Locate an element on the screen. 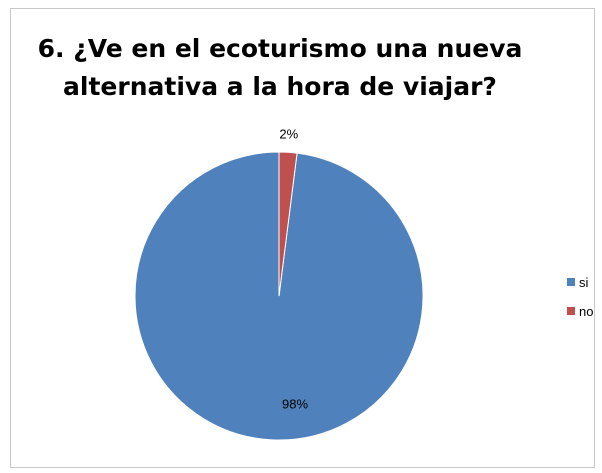 The height and width of the screenshot is (473, 602). legend-swatch-si is located at coordinates (571, 282).